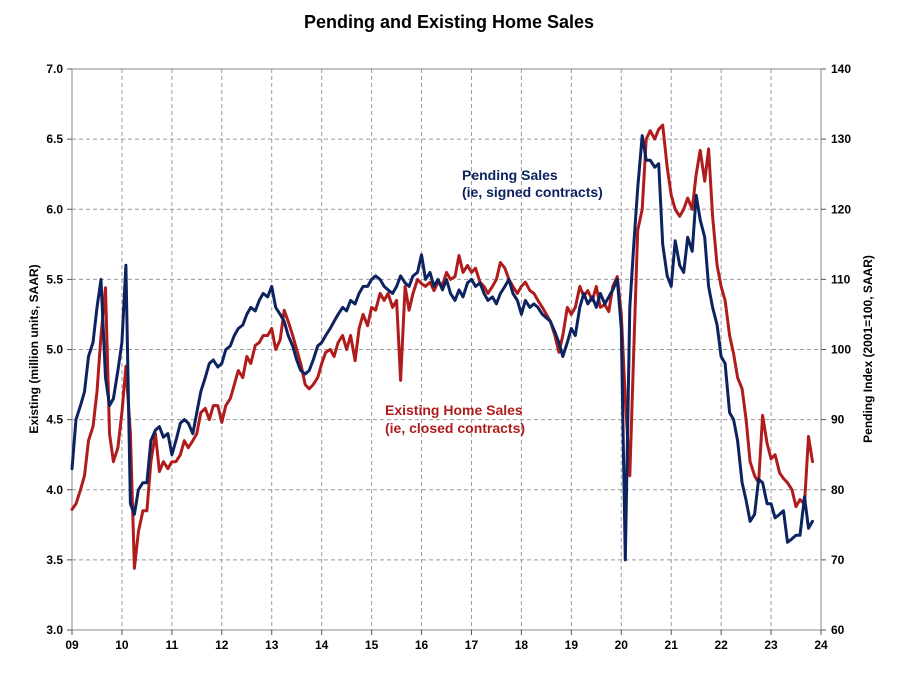 The height and width of the screenshot is (674, 899). Describe the element at coordinates (222, 645) in the screenshot. I see `x-tick-label: 12` at that location.